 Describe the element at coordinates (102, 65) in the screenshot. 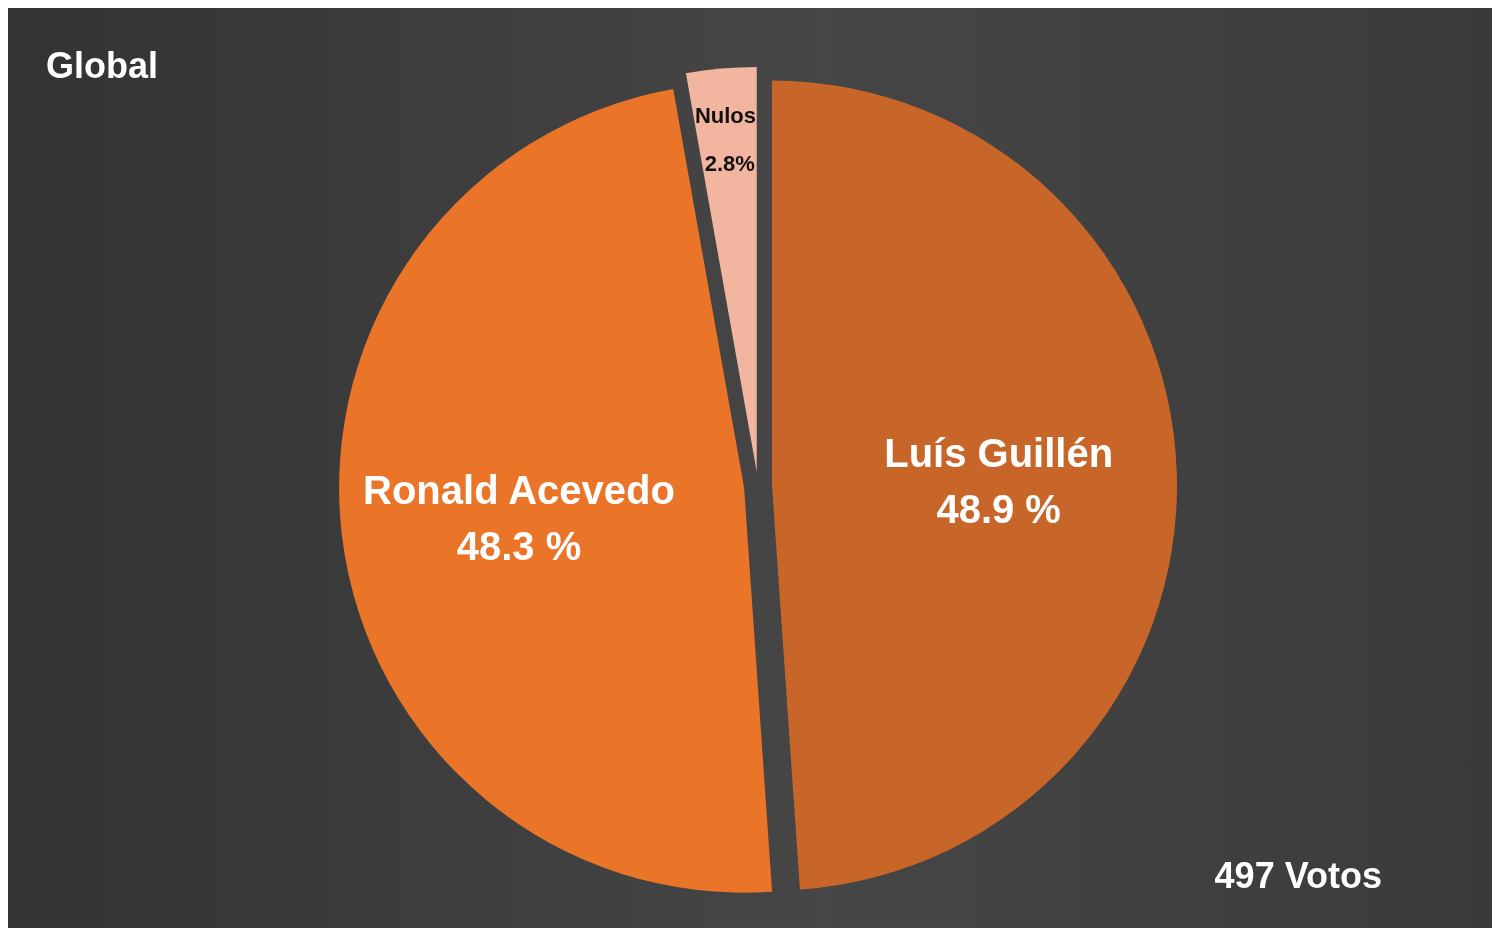

I see `chart-title: Global` at that location.